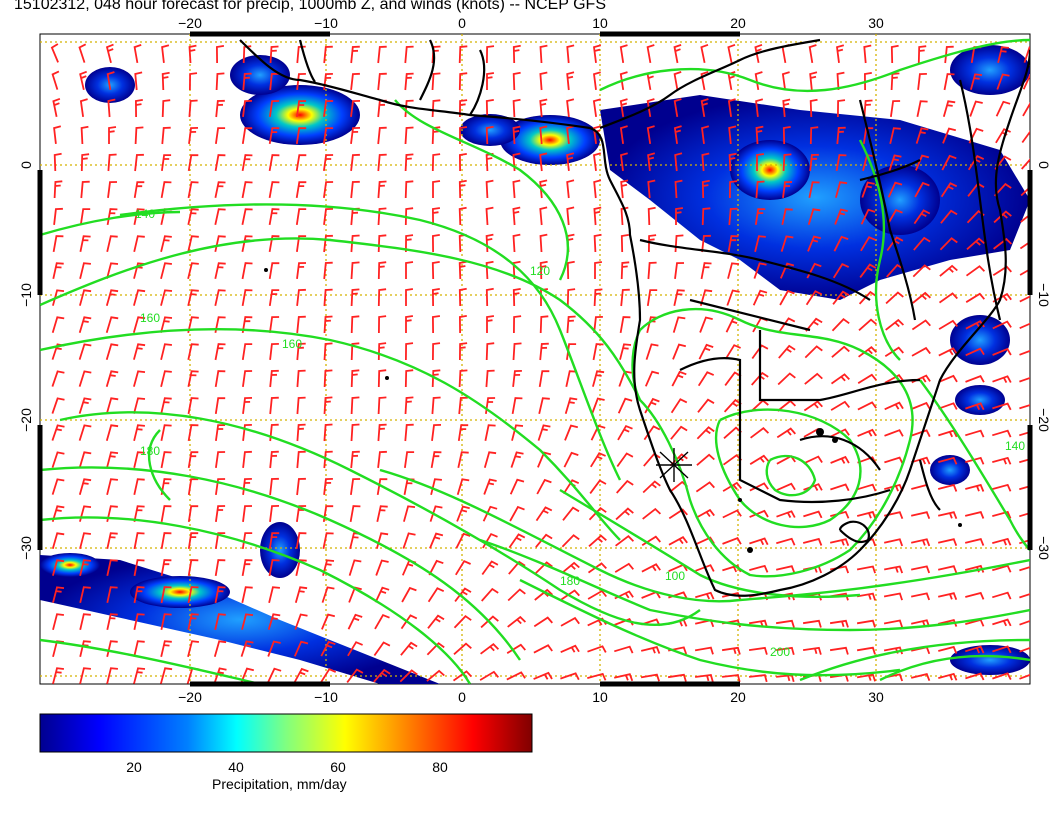  Describe the element at coordinates (279, 784) in the screenshot. I see `colorbar-label: Precipitation, mm/day` at that location.